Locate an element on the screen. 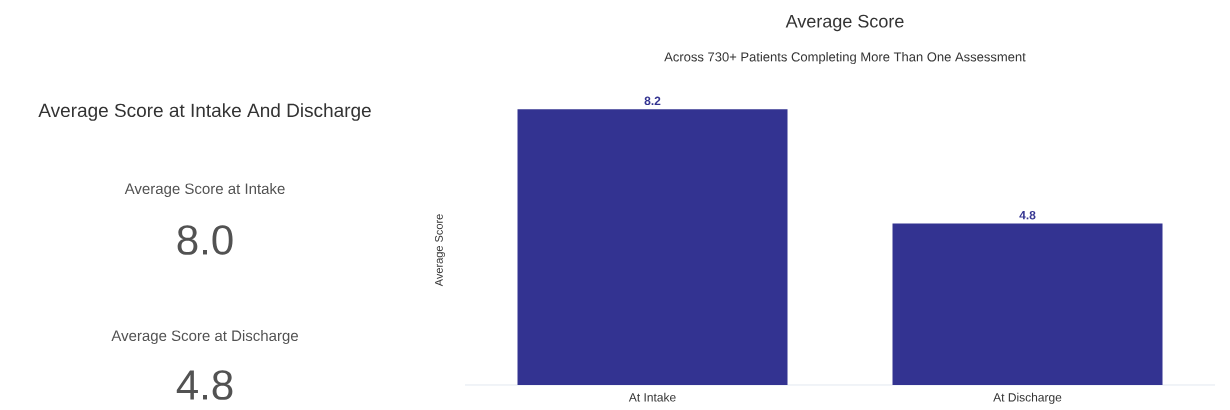 The width and height of the screenshot is (1230, 410). text: 8.0 is located at coordinates (205, 240).